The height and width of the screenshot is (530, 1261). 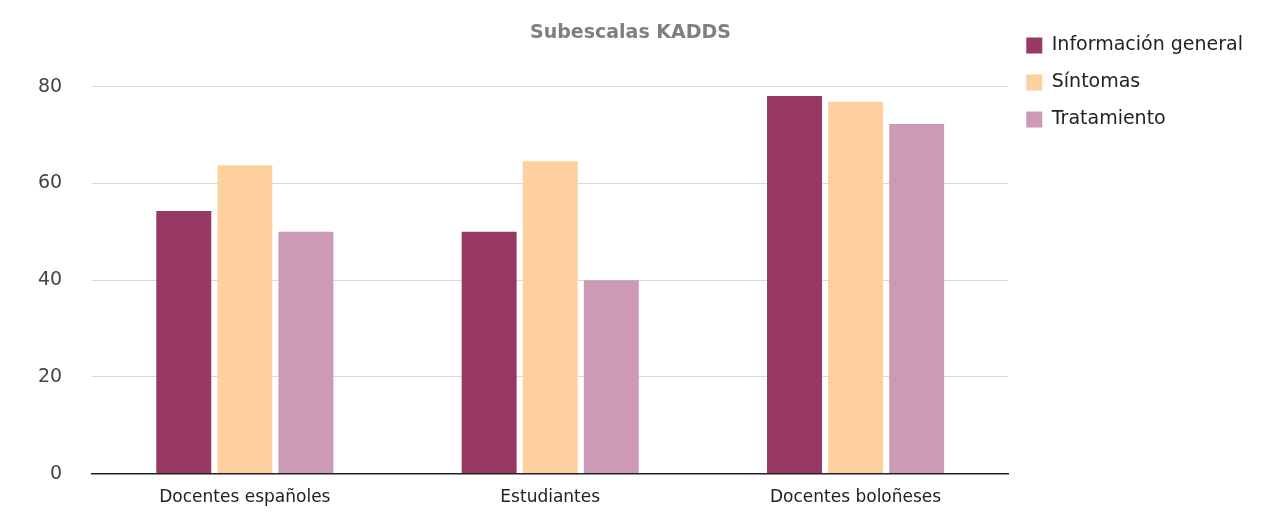 I want to click on y-tick-label: 0, so click(x=56, y=471).